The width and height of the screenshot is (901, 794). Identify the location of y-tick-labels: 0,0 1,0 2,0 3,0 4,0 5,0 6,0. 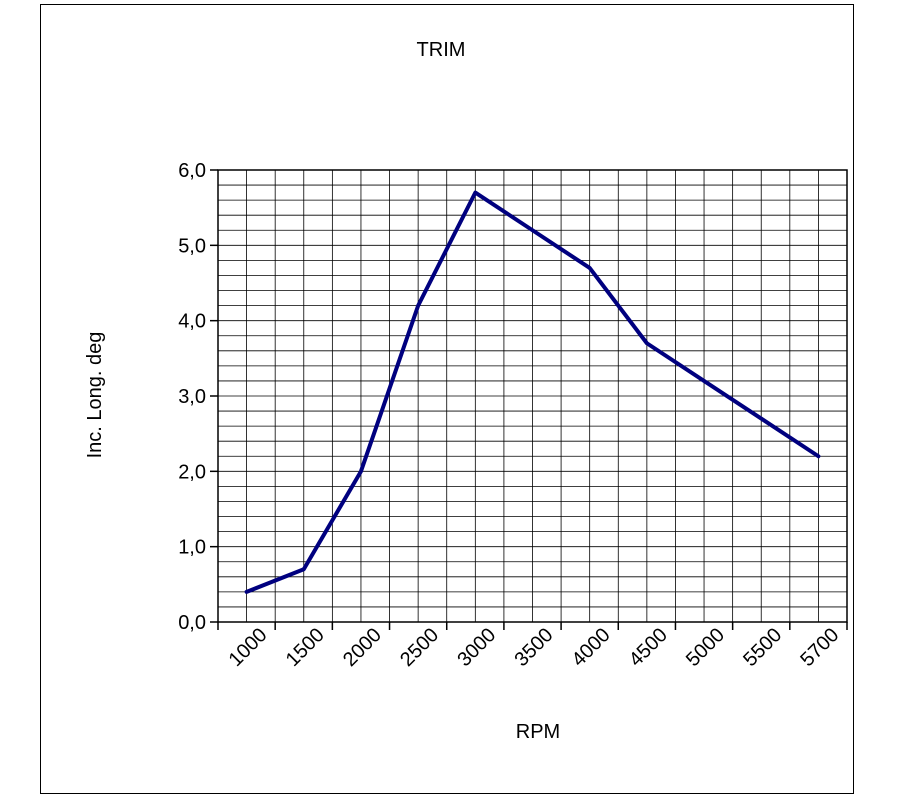
(192, 397).